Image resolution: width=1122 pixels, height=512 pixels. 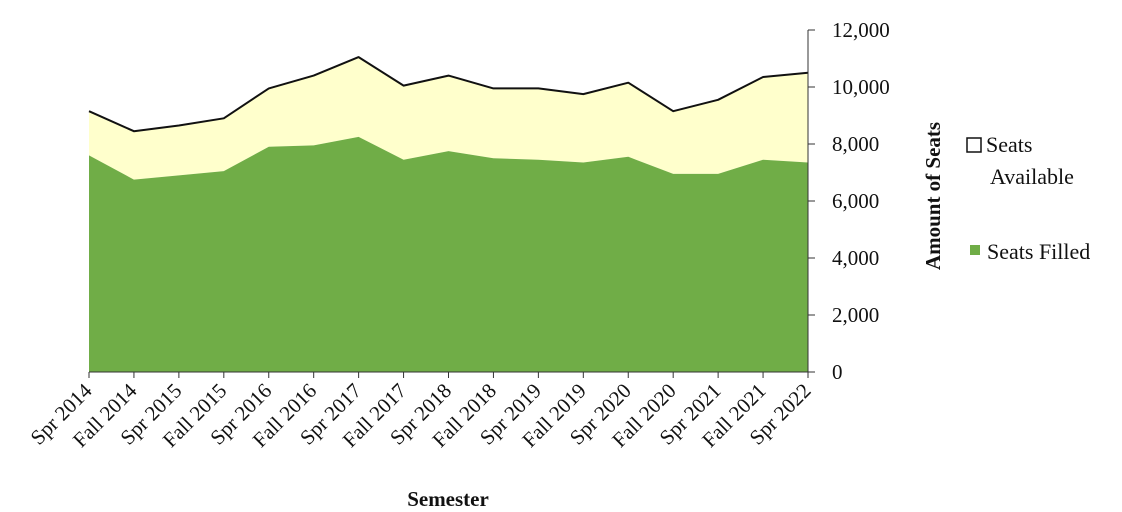 I want to click on y-tick-label: 0, so click(x=837, y=372).